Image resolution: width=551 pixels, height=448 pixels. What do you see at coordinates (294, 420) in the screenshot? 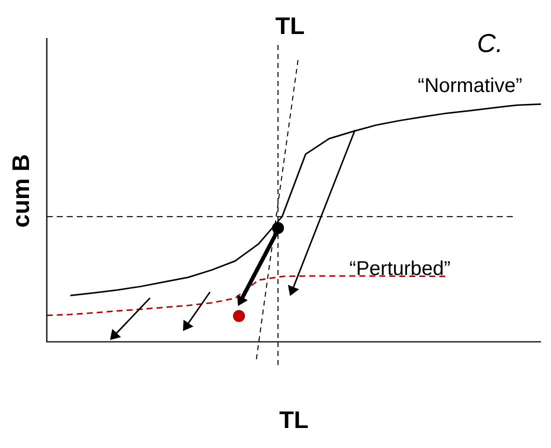
I see `x-axis-title: TL` at bounding box center [294, 420].